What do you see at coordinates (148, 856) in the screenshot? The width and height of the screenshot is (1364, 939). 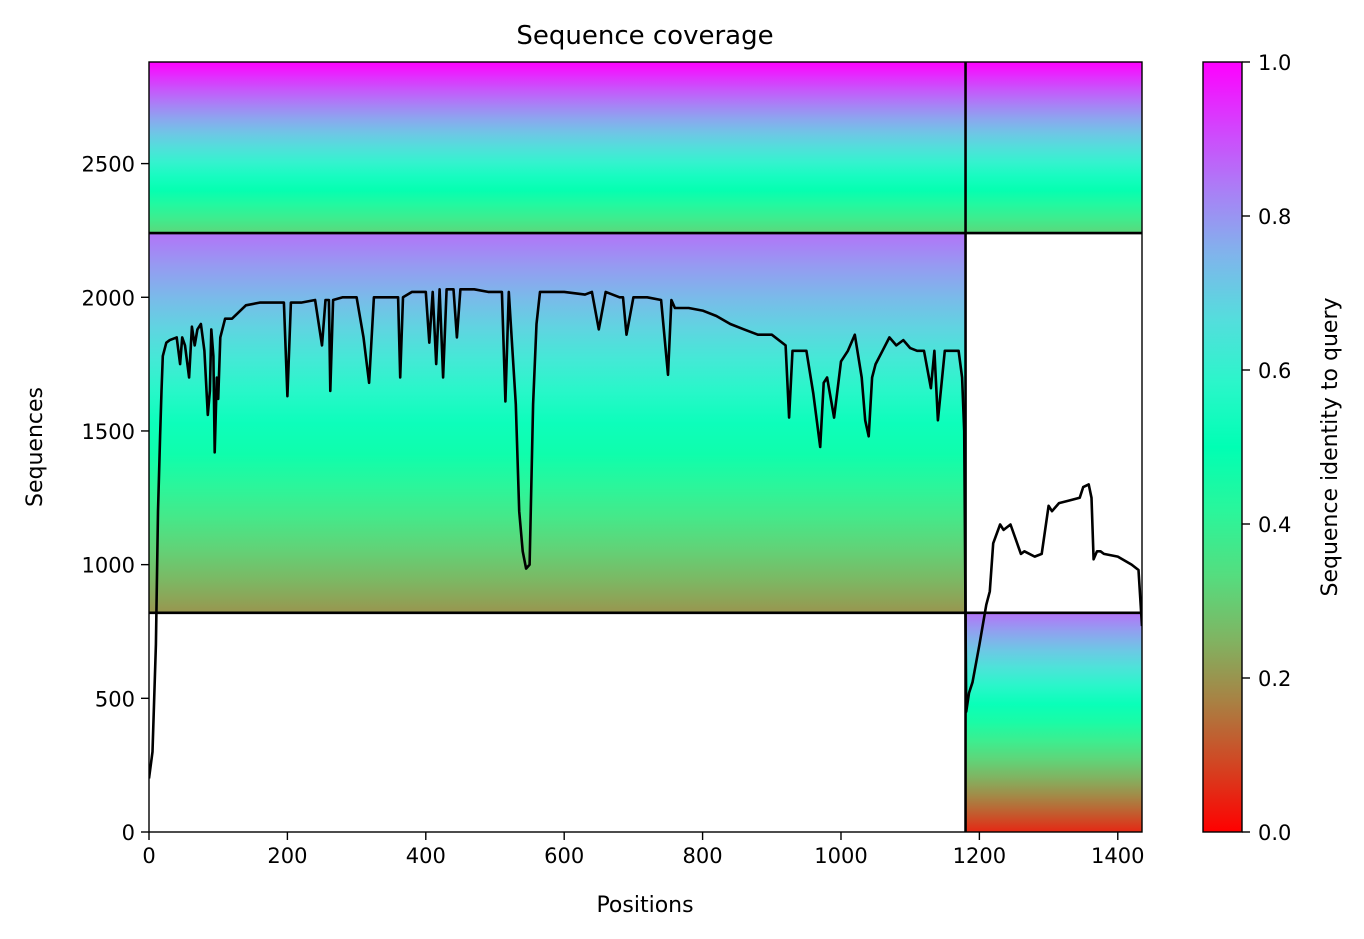 I see `x-tick-label: 0` at bounding box center [148, 856].